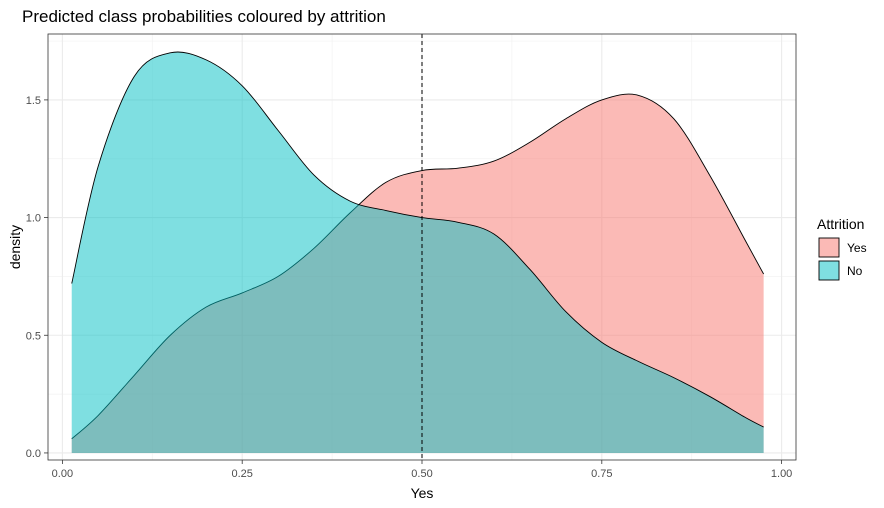  I want to click on x-tick-label: 0.00, so click(62, 474).